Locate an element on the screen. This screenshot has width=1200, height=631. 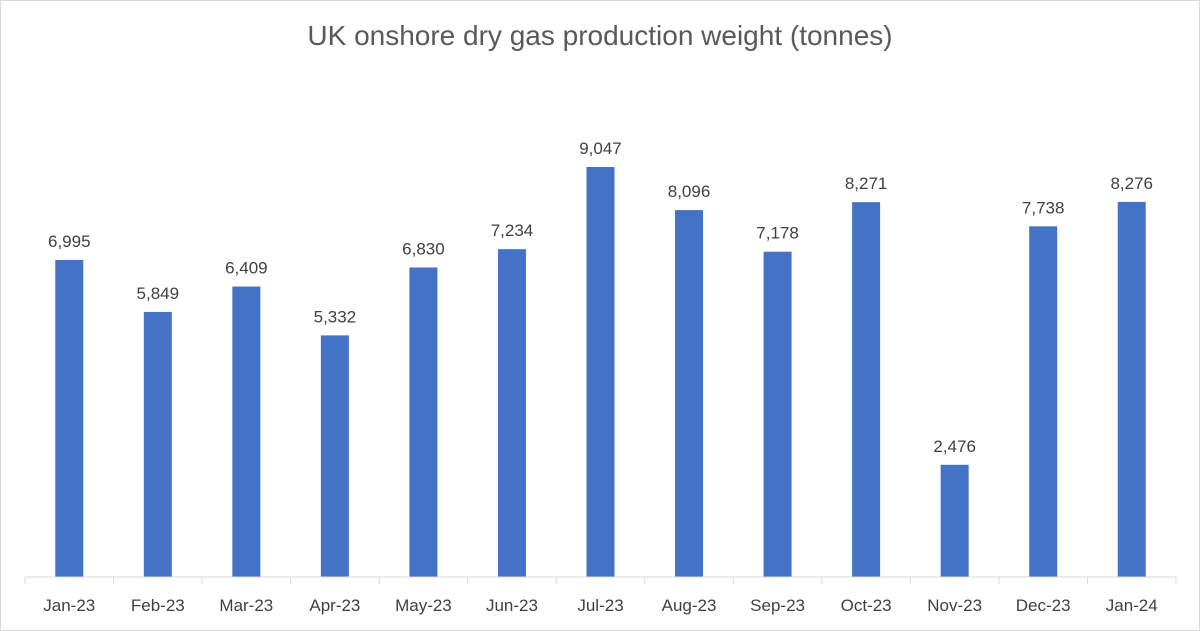
data-label: 8,096 is located at coordinates (689, 191).